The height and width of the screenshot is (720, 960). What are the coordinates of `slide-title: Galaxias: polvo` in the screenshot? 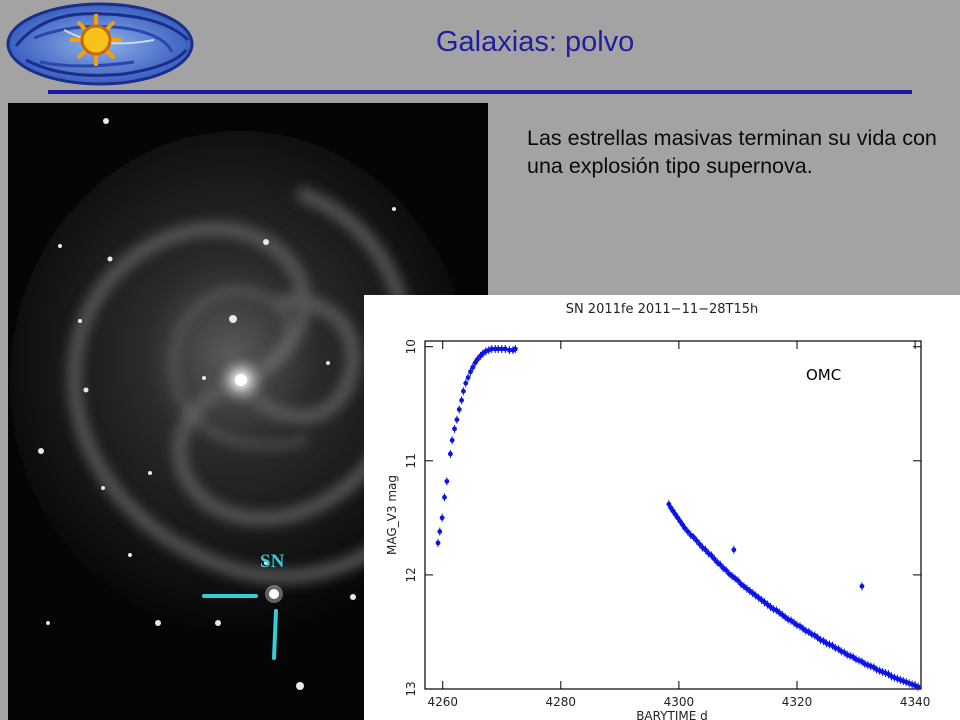 It's located at (535, 42).